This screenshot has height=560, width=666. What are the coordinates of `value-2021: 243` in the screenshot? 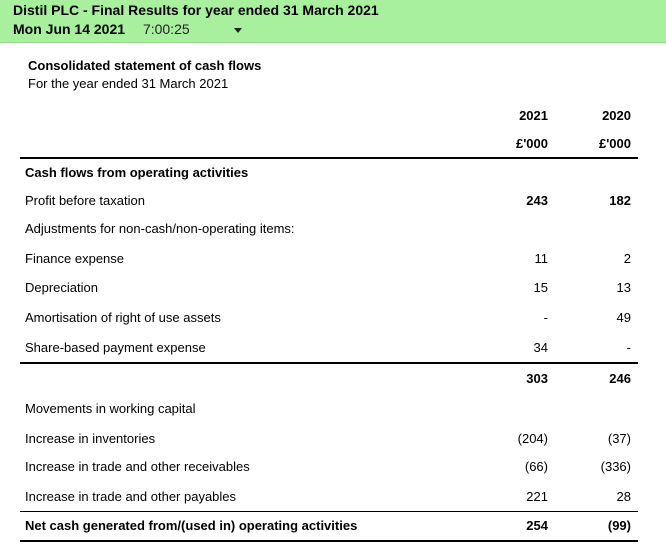 It's located at (537, 200).